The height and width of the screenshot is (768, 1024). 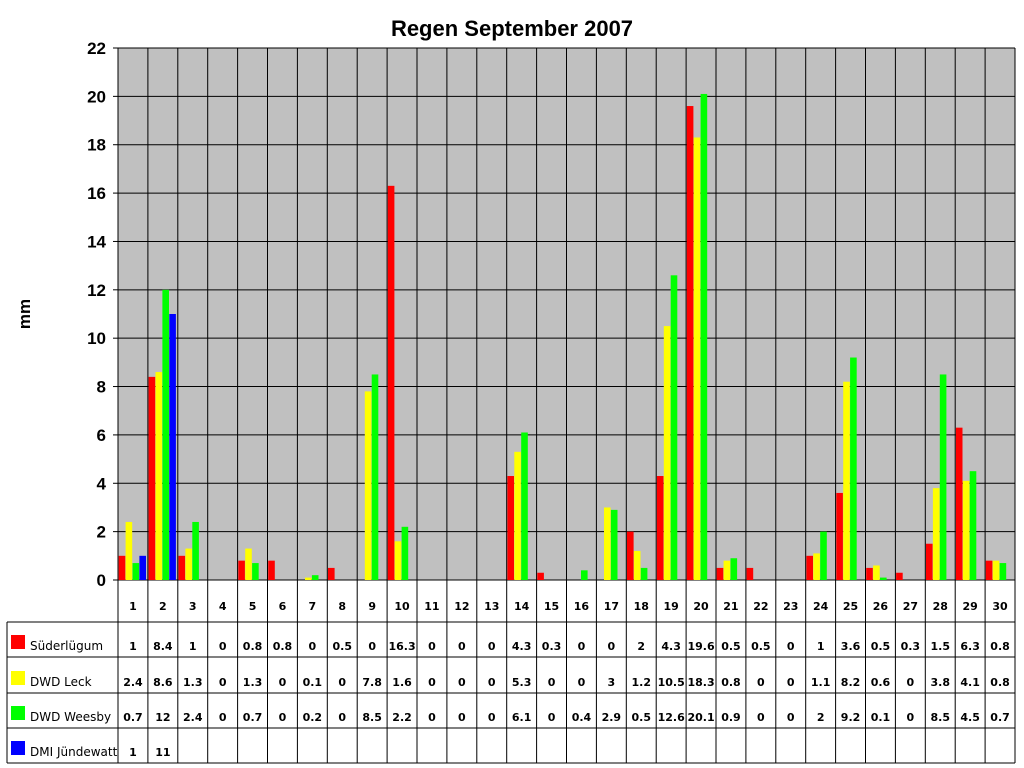 I want to click on x-tick-label: 29, so click(x=969, y=606).